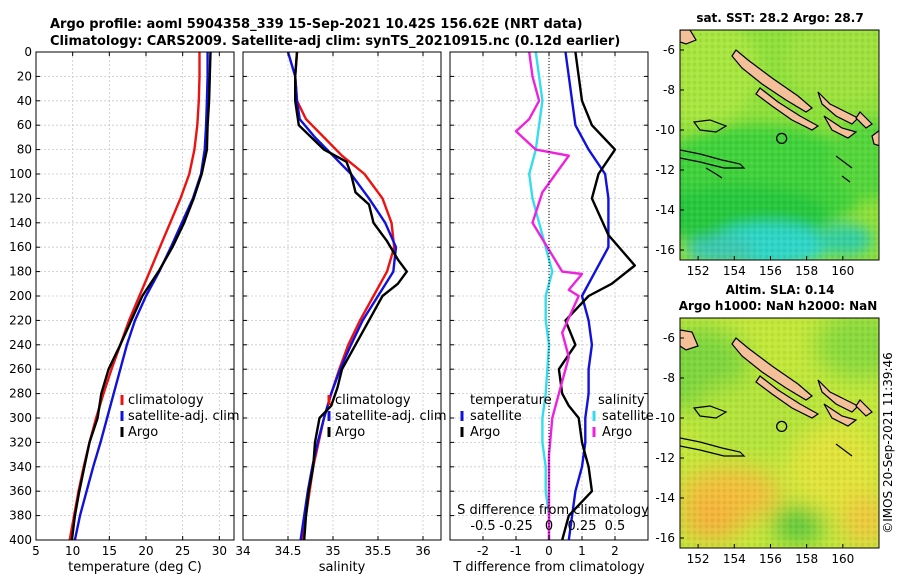  Describe the element at coordinates (378, 551) in the screenshot. I see `x-tick-label: 35.5` at that location.